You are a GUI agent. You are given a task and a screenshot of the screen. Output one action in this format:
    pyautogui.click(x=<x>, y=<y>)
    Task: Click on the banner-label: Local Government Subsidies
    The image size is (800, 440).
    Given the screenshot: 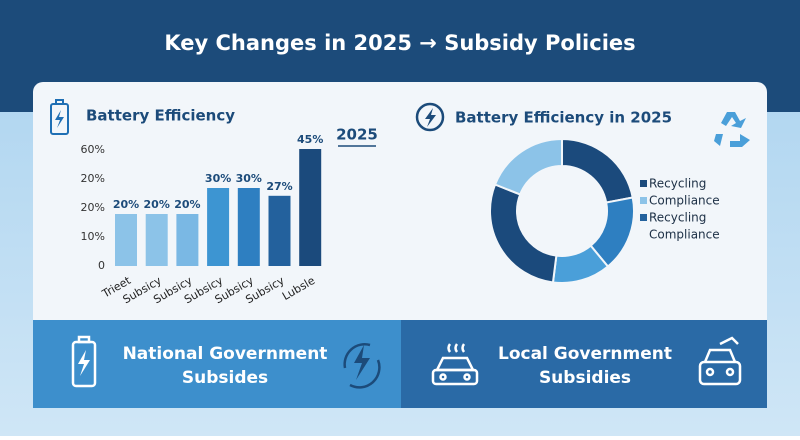 What is the action you would take?
    pyautogui.click(x=585, y=366)
    